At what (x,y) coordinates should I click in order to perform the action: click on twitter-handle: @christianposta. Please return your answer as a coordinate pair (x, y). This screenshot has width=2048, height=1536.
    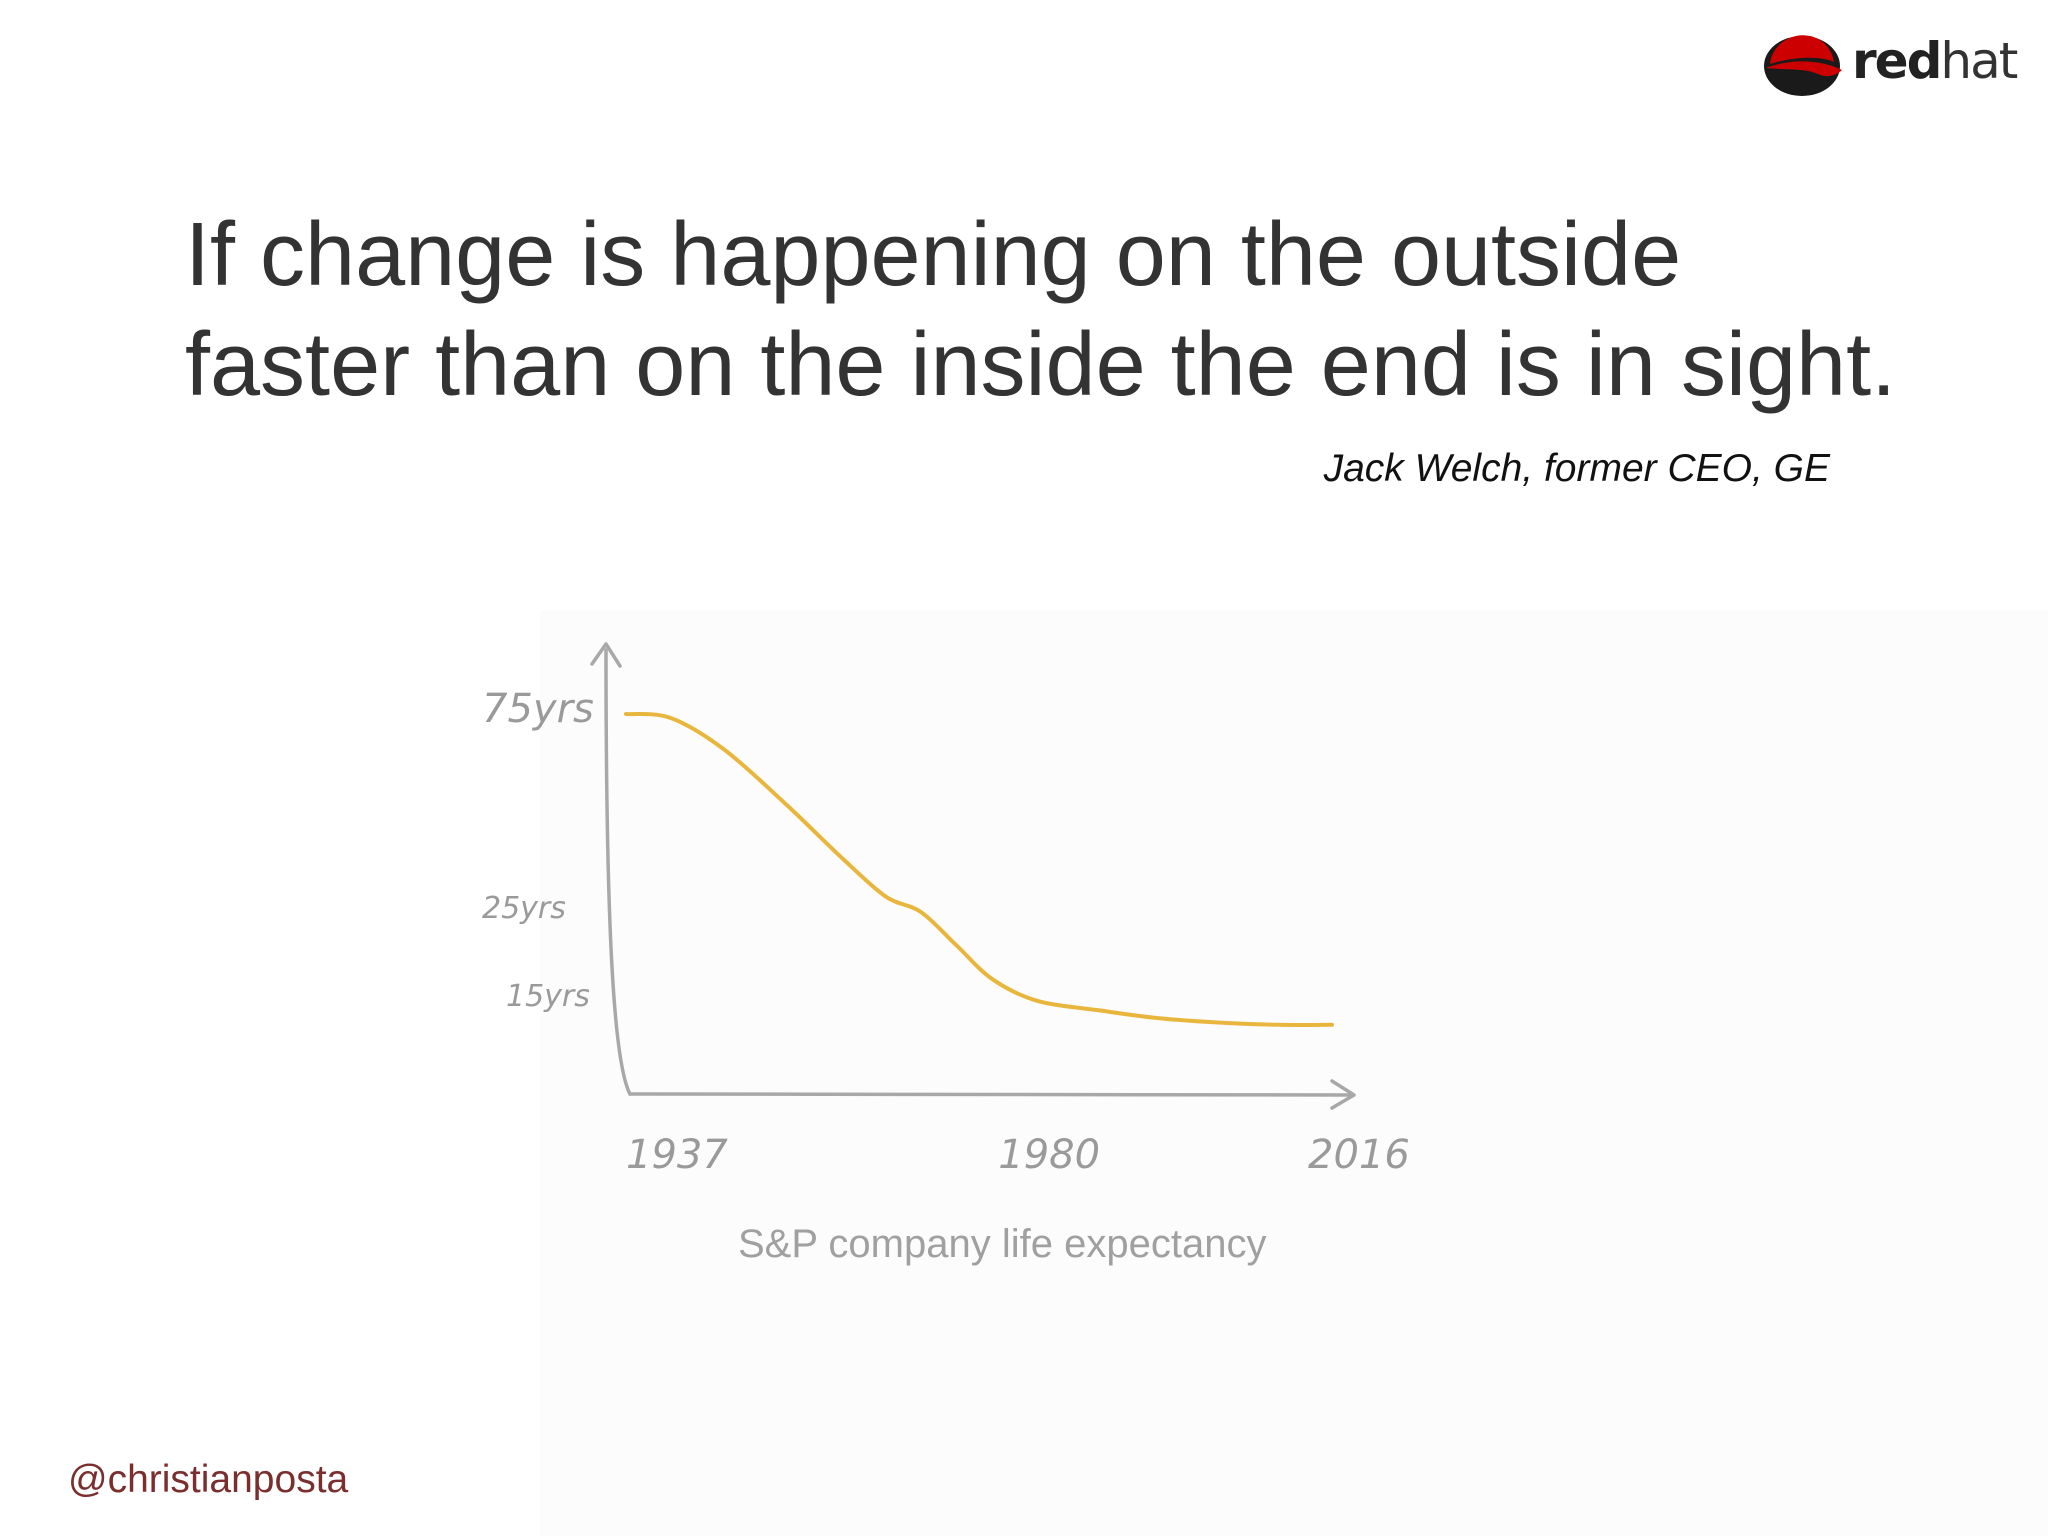
    Looking at the image, I should click on (208, 1479).